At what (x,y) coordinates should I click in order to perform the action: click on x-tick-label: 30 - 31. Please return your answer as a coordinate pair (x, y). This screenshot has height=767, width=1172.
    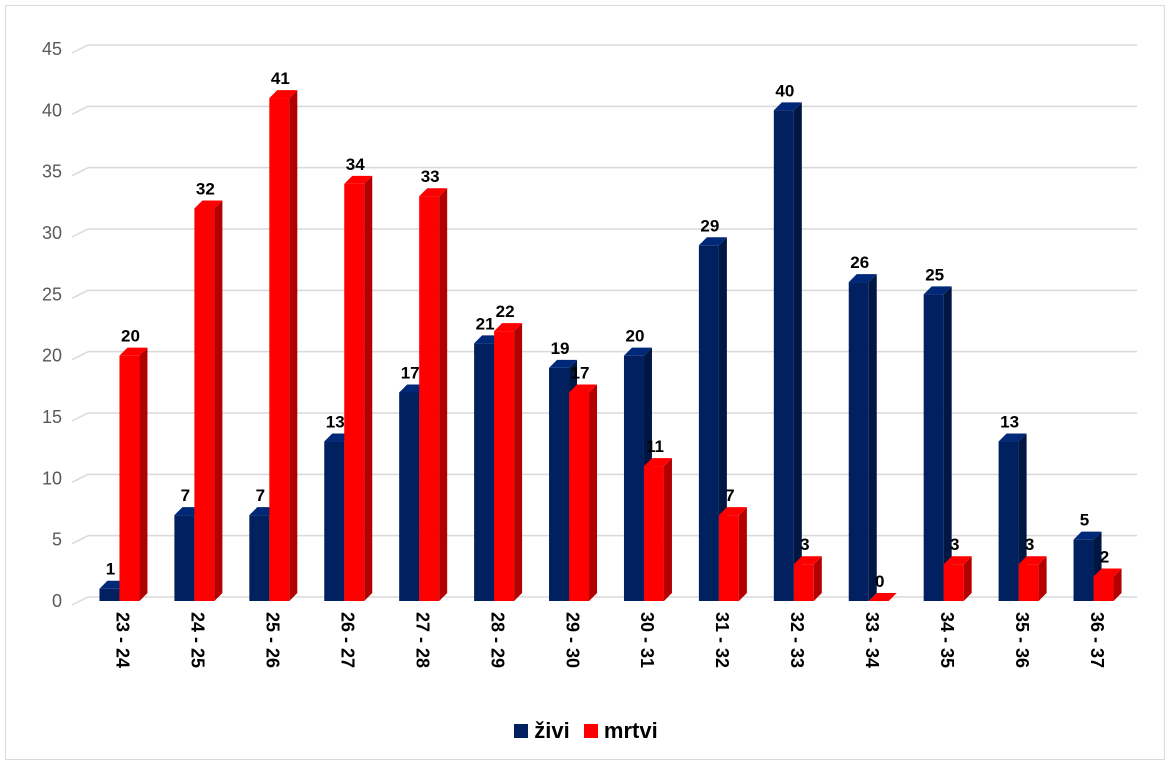
    Looking at the image, I should click on (647, 640).